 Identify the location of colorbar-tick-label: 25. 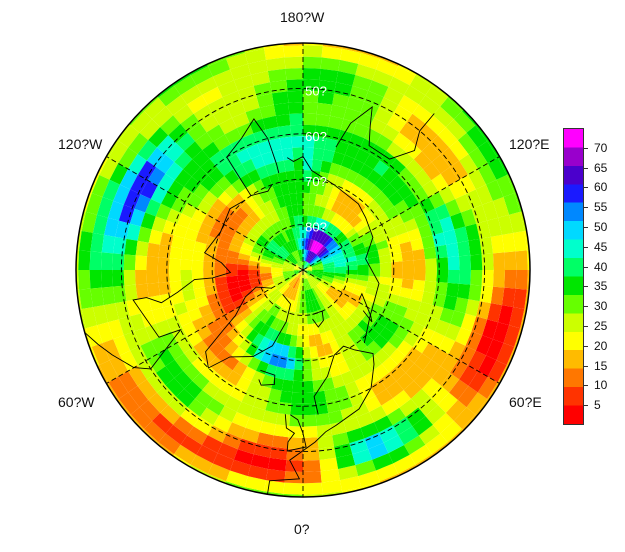
(601, 326).